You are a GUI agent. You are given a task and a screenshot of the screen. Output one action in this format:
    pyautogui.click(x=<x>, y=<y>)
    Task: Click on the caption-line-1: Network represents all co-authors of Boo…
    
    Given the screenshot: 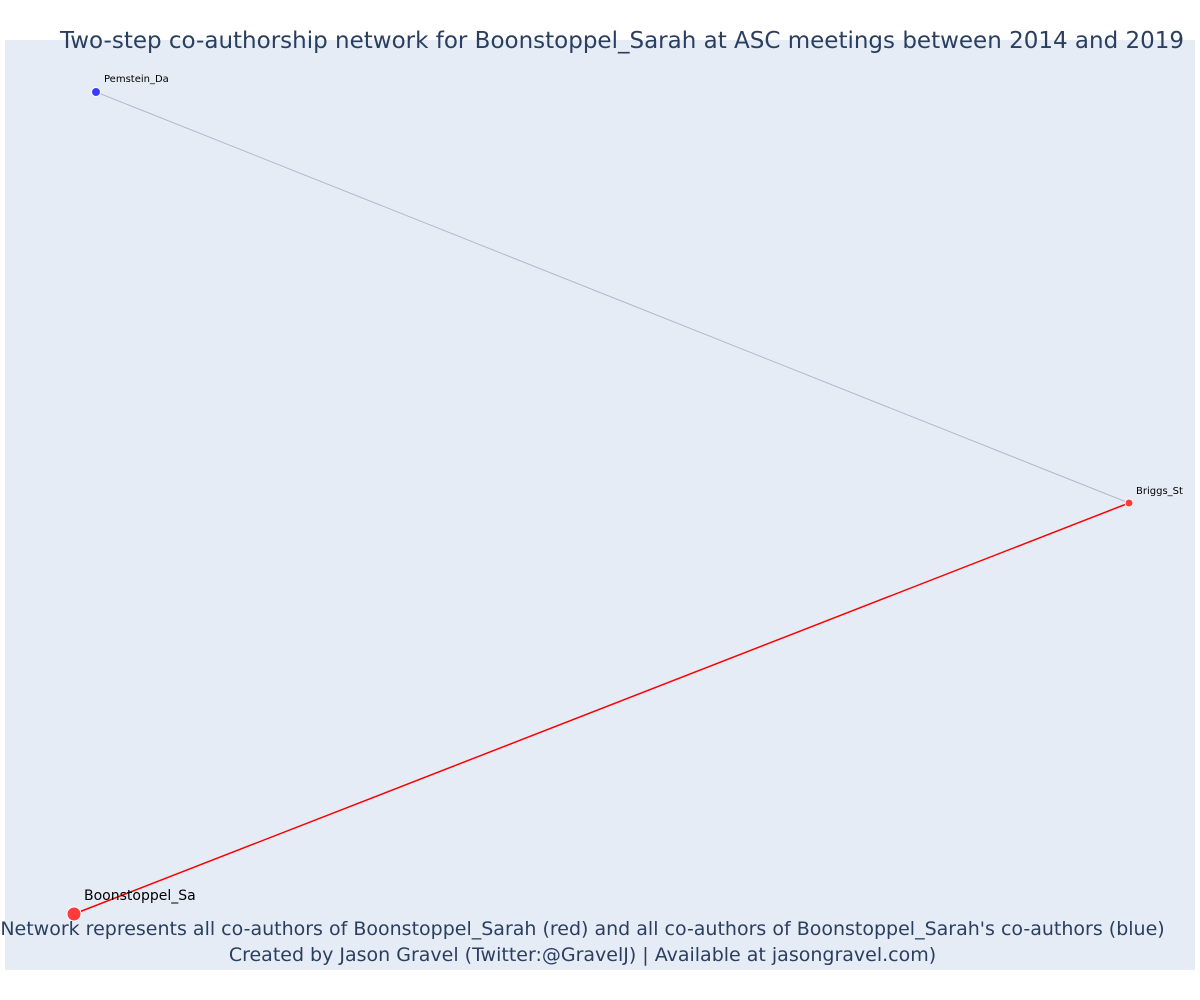 What is the action you would take?
    pyautogui.click(x=582, y=929)
    